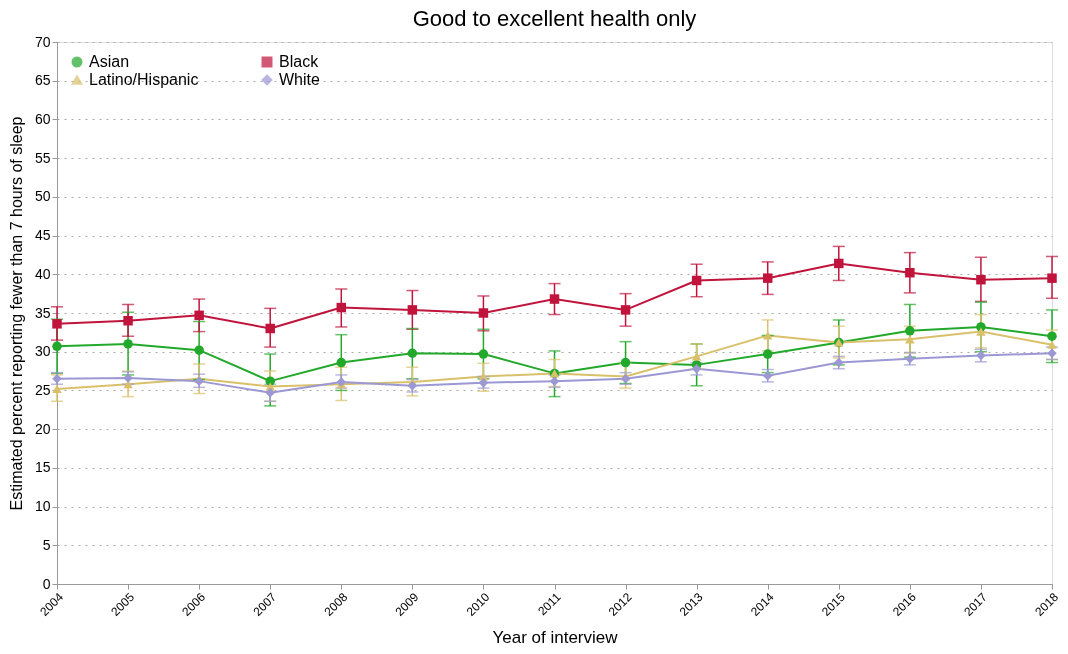 Image resolution: width=1068 pixels, height=654 pixels. What do you see at coordinates (46, 583) in the screenshot?
I see `y-tick-label: 0` at bounding box center [46, 583].